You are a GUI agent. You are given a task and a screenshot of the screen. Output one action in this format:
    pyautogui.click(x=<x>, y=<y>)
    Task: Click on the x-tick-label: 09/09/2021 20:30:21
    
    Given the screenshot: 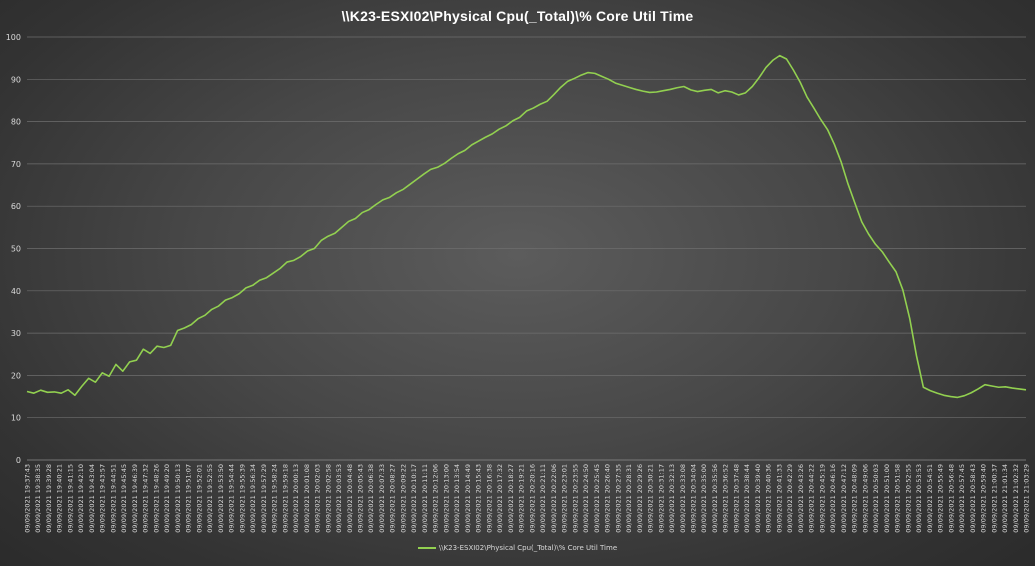 What is the action you would take?
    pyautogui.click(x=651, y=498)
    